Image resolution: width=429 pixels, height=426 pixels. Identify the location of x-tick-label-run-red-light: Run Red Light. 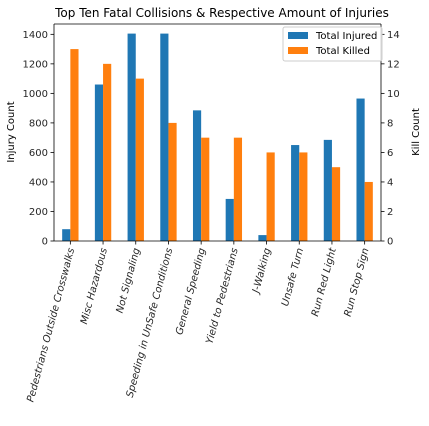
(324, 282).